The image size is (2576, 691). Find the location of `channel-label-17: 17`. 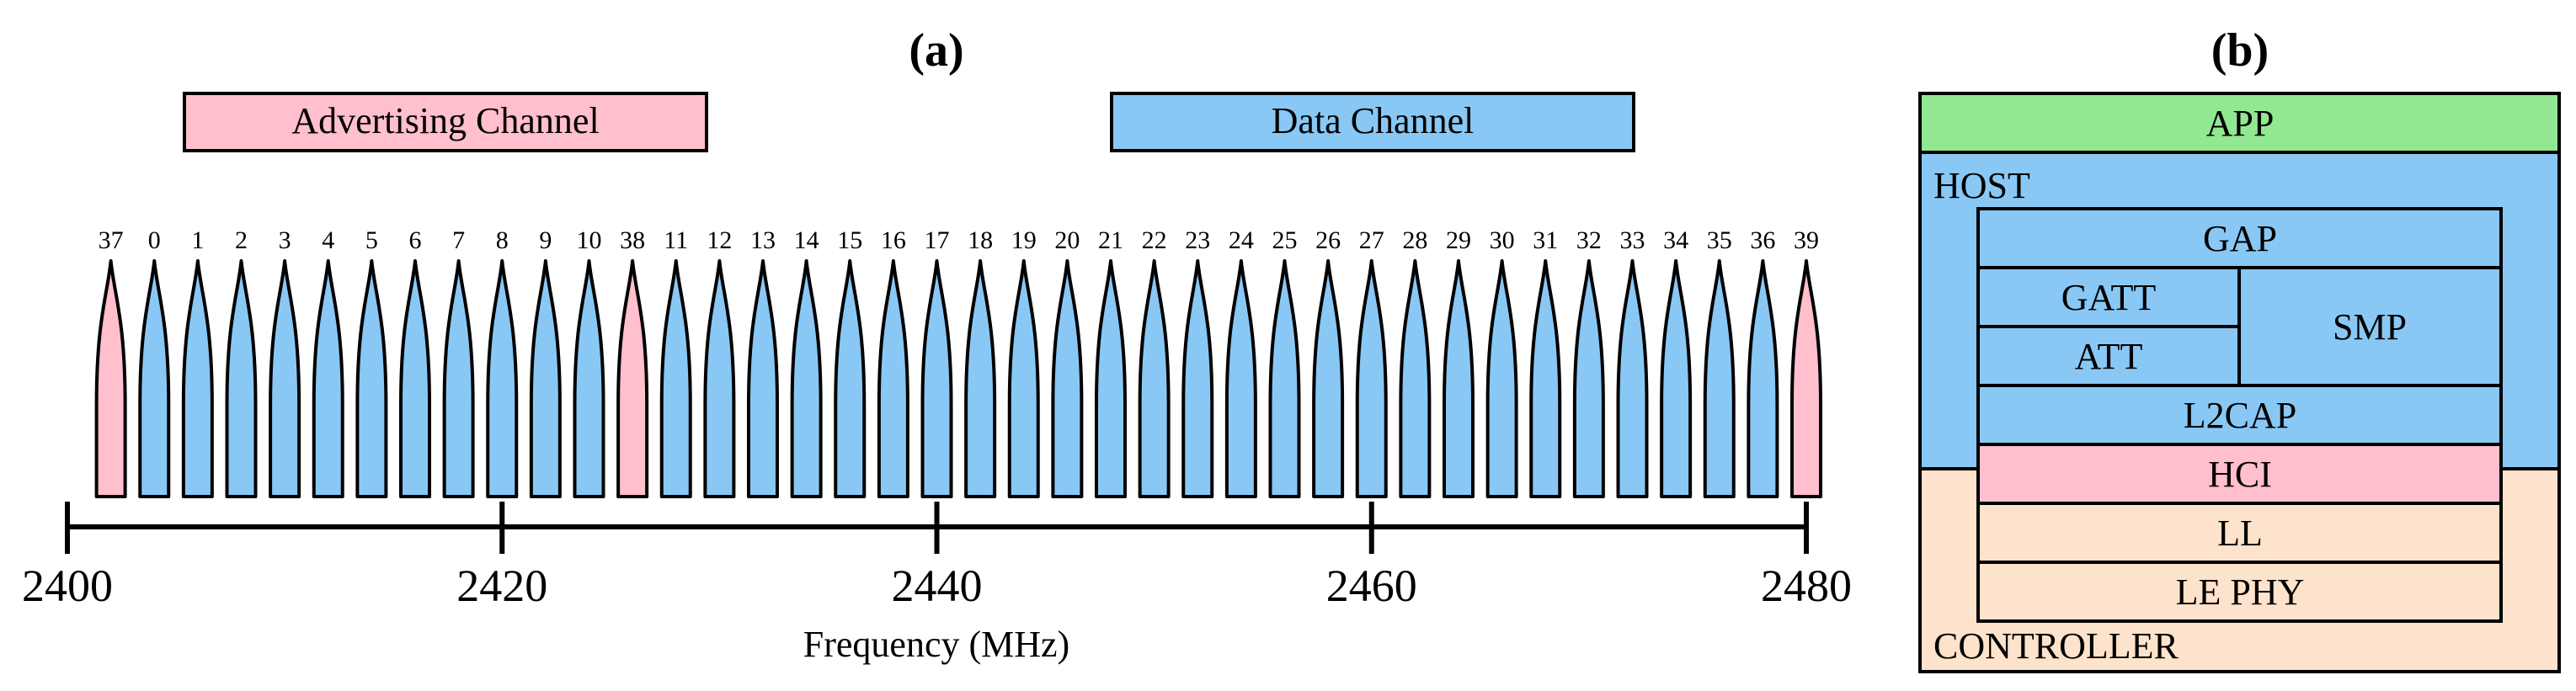

channel-label-17: 17 is located at coordinates (937, 240).